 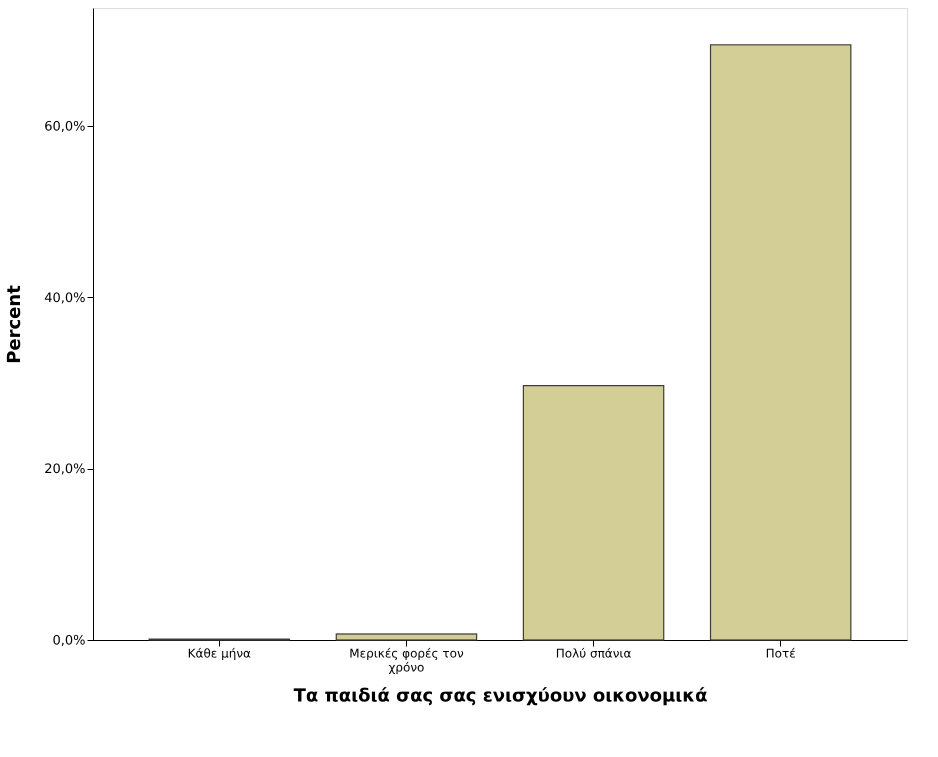 What do you see at coordinates (69, 641) in the screenshot?
I see `y-tick-label: 0,0%` at bounding box center [69, 641].